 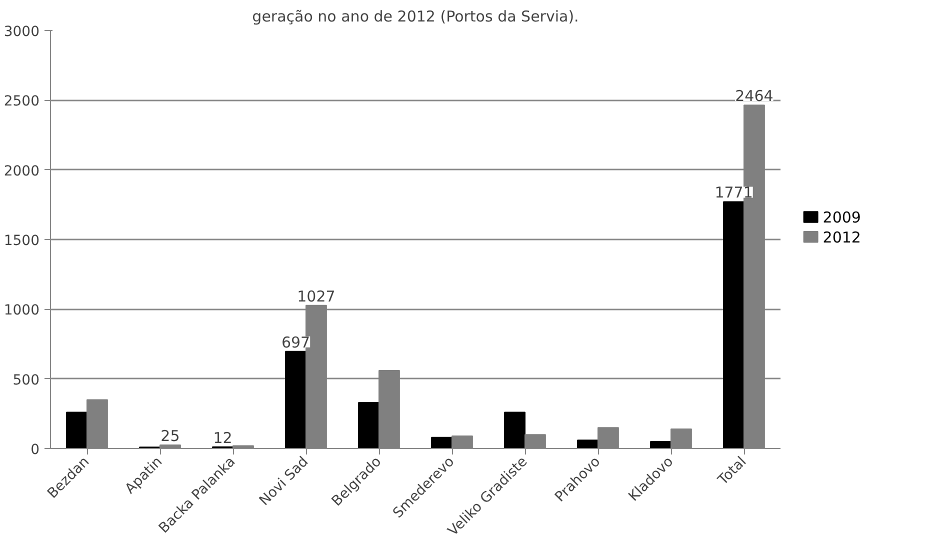 I want to click on legend-label: 2012, so click(x=841, y=237).